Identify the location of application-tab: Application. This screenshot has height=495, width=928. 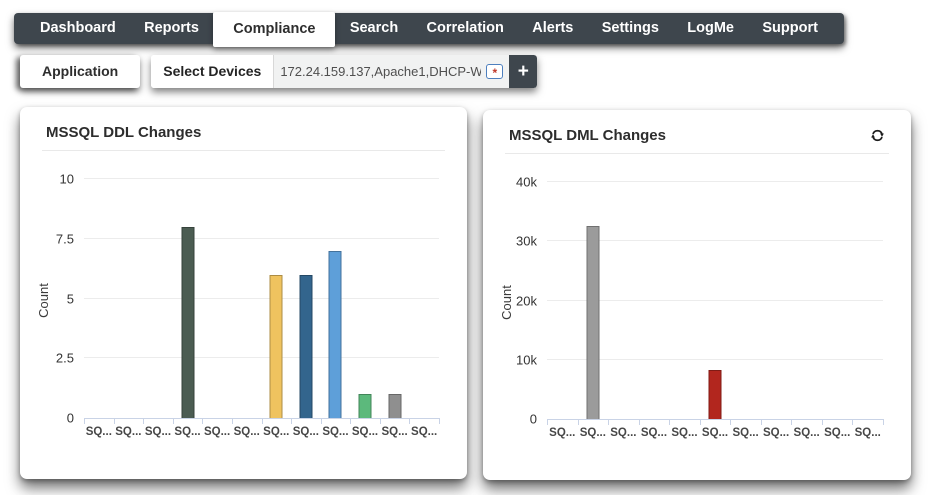
(80, 71).